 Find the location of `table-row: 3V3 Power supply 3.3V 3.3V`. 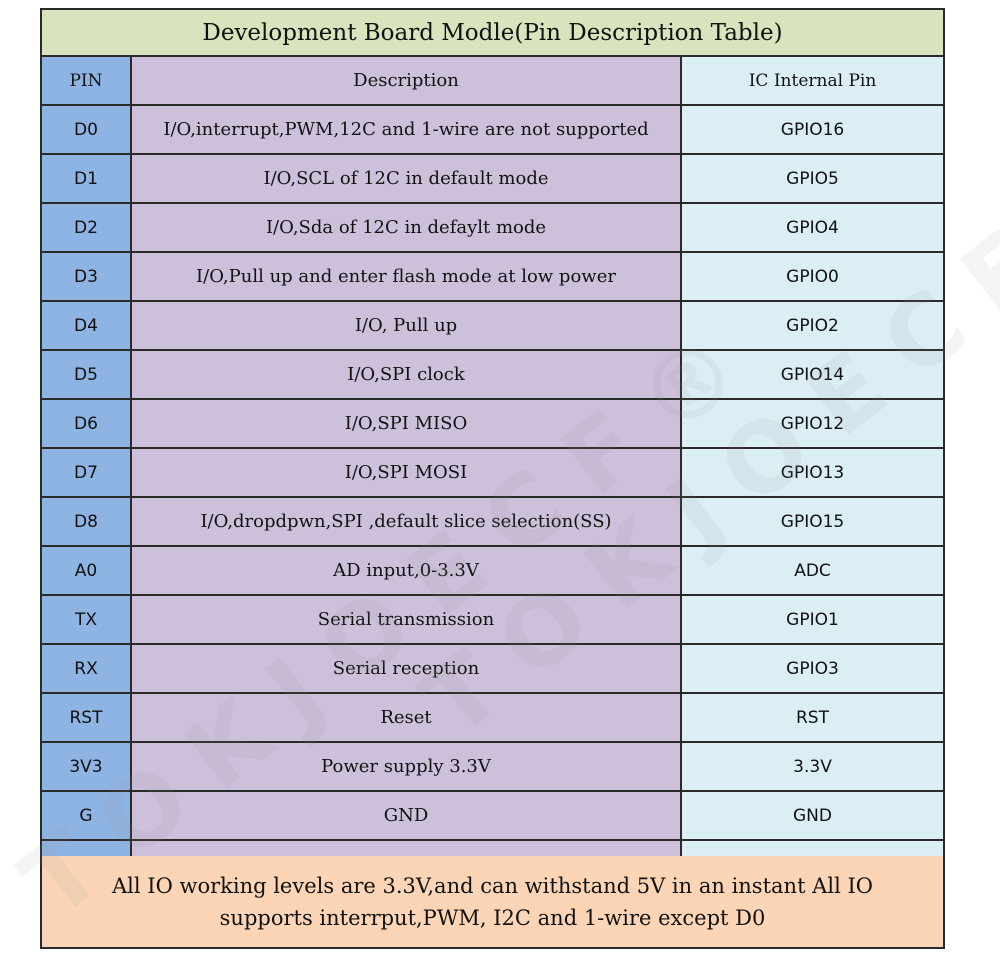

table-row: 3V3 Power supply 3.3V 3.3V is located at coordinates (492, 766).